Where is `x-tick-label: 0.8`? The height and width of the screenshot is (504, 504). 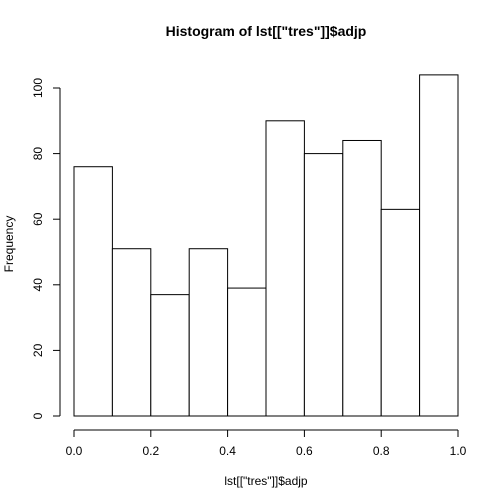 x-tick-label: 0.8 is located at coordinates (381, 451).